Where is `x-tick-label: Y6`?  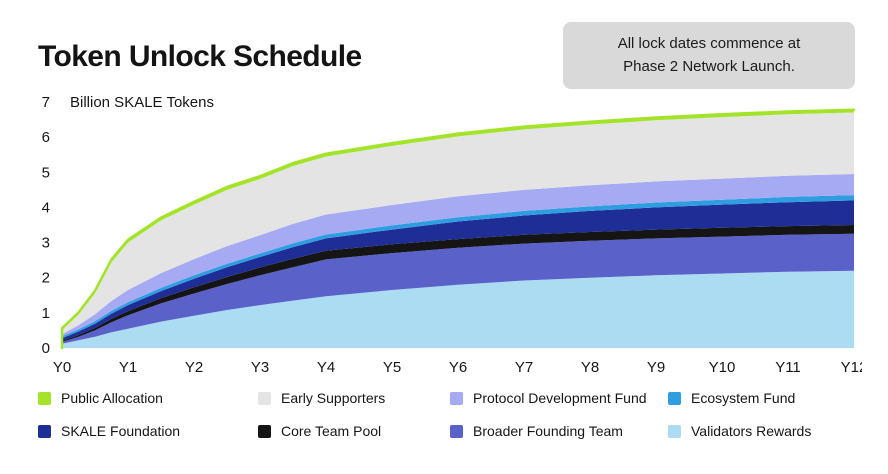
x-tick-label: Y6 is located at coordinates (458, 367).